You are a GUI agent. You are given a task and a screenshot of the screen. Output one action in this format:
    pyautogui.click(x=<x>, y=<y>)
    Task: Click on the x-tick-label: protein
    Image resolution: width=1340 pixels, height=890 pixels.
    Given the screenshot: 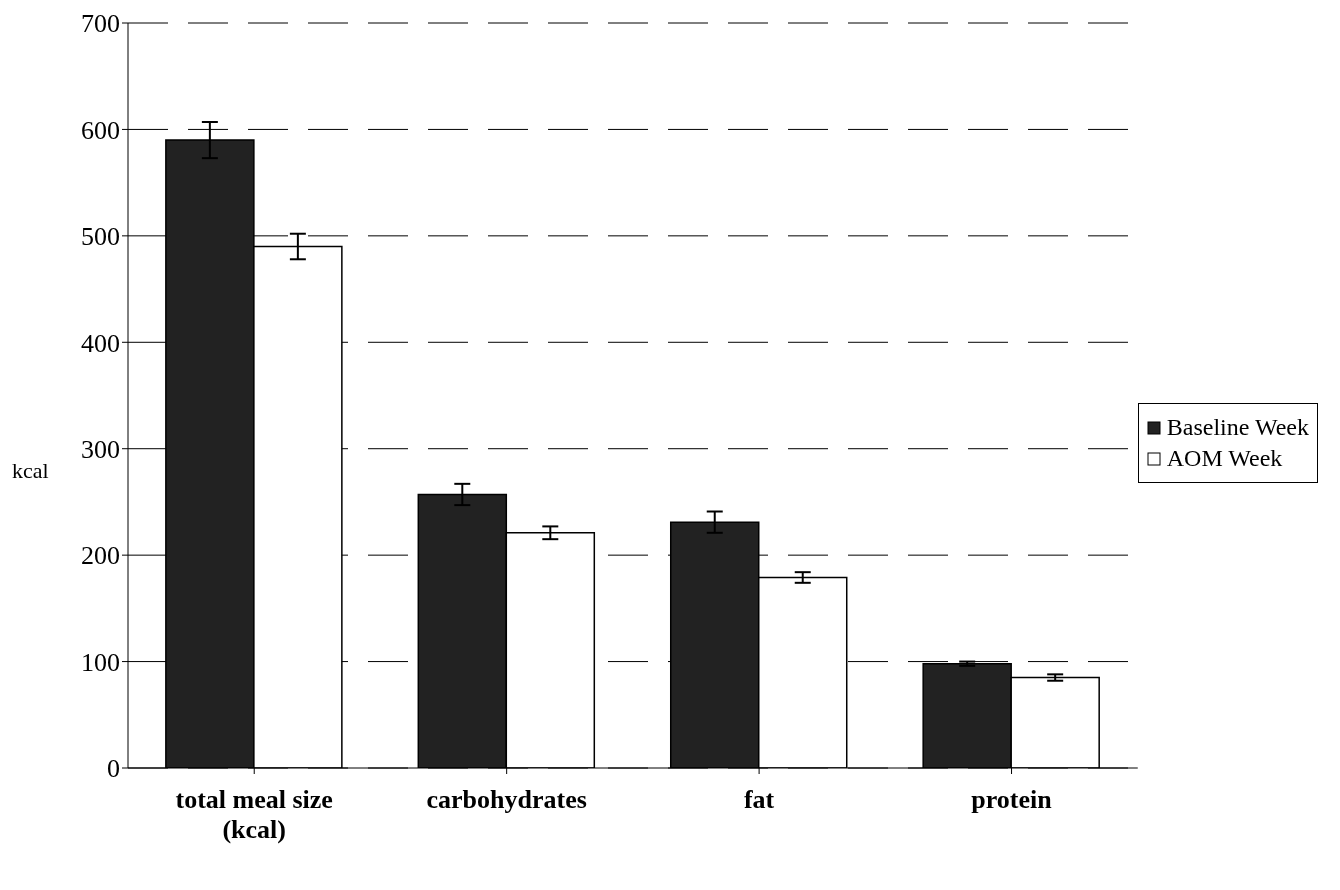 What is the action you would take?
    pyautogui.click(x=1012, y=799)
    